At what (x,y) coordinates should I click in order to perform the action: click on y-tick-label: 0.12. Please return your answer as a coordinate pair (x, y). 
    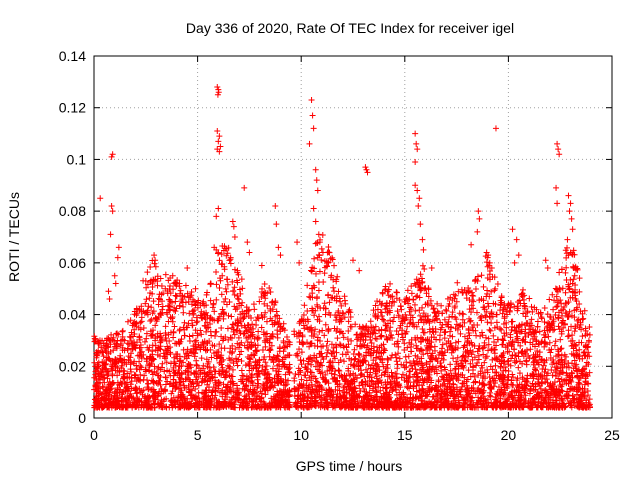
    Looking at the image, I should click on (72, 108).